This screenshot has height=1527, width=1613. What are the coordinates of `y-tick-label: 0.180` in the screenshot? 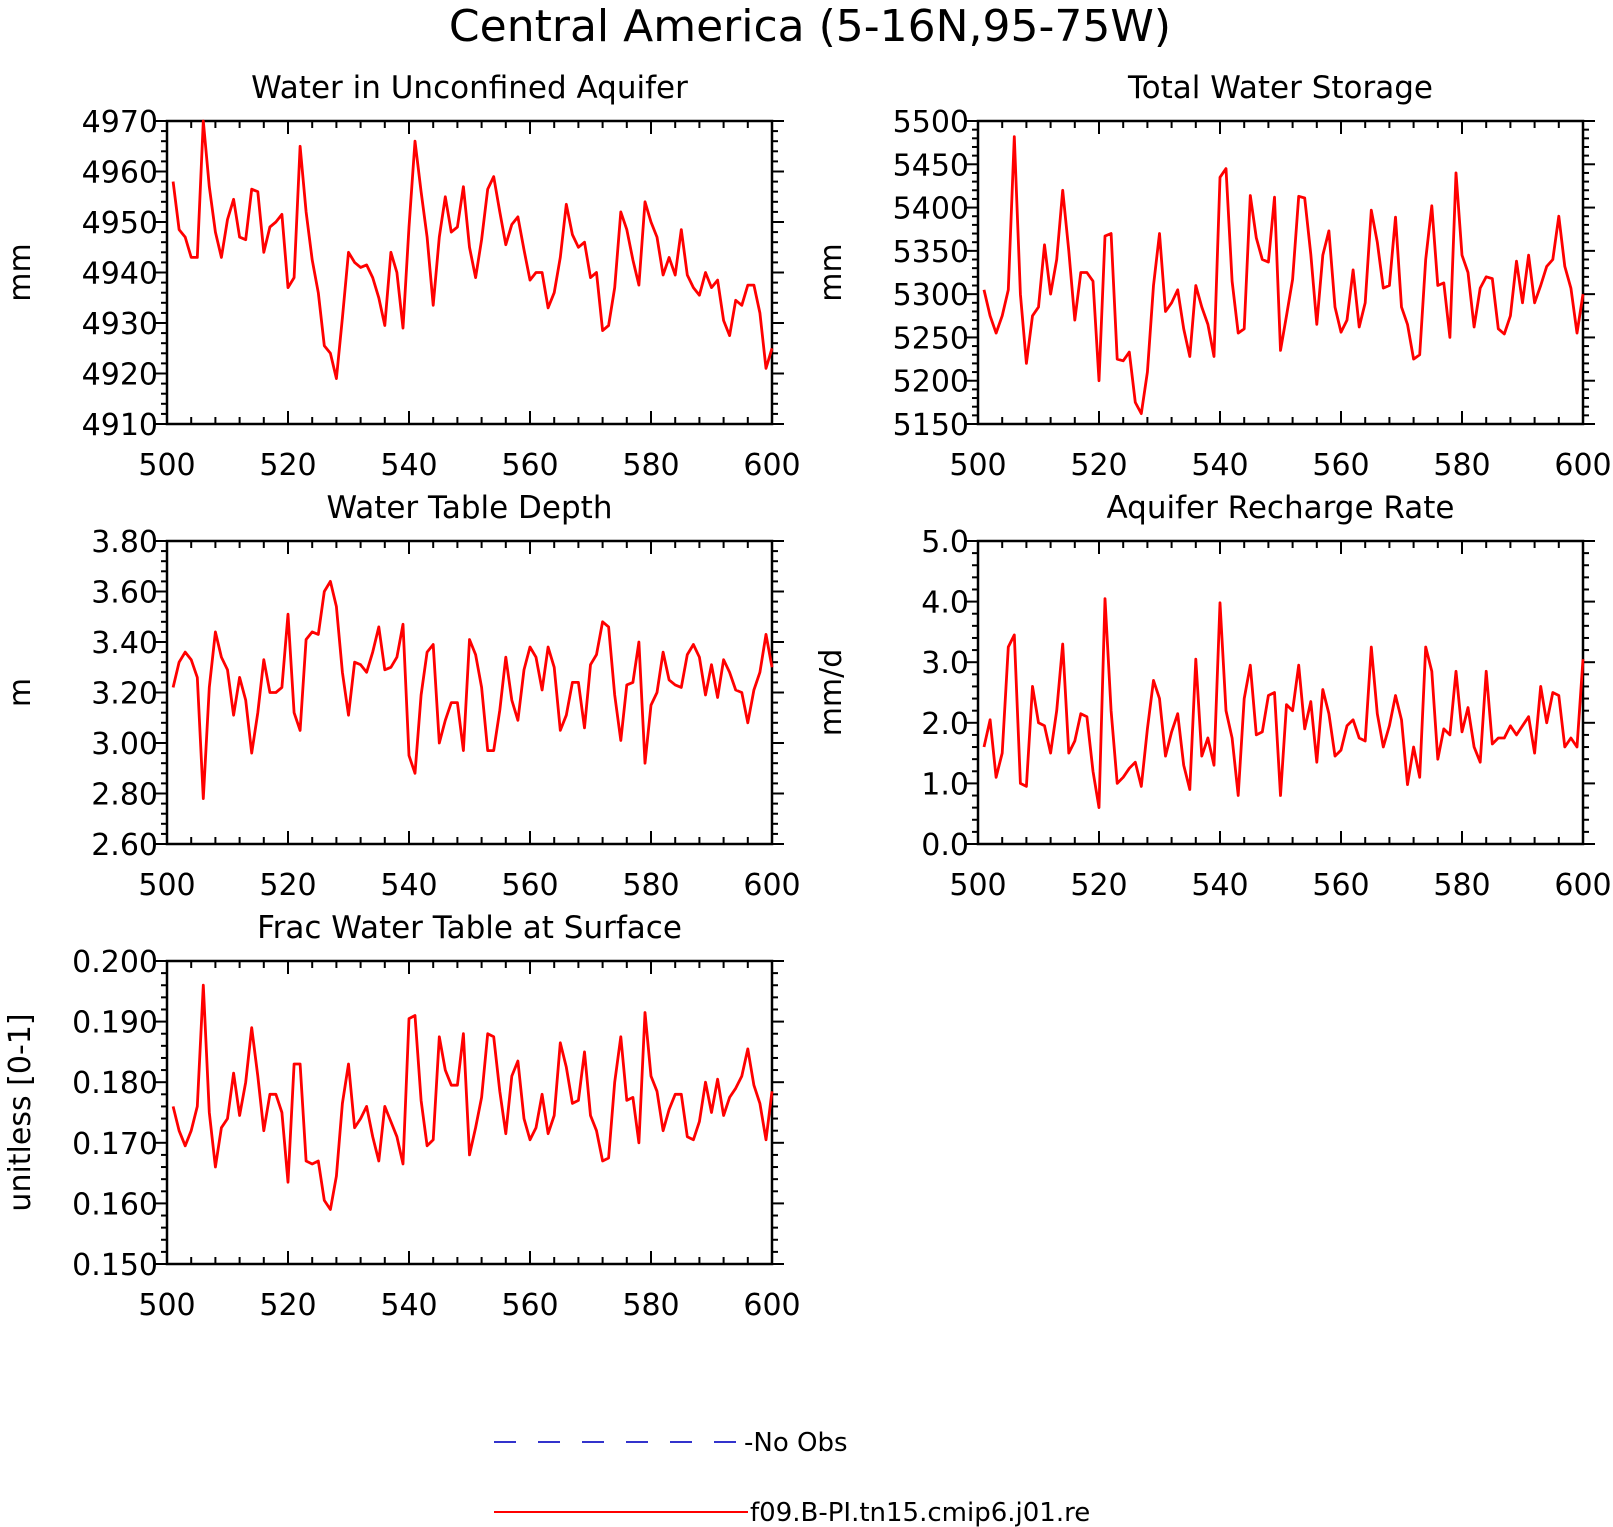 It's located at (115, 1083).